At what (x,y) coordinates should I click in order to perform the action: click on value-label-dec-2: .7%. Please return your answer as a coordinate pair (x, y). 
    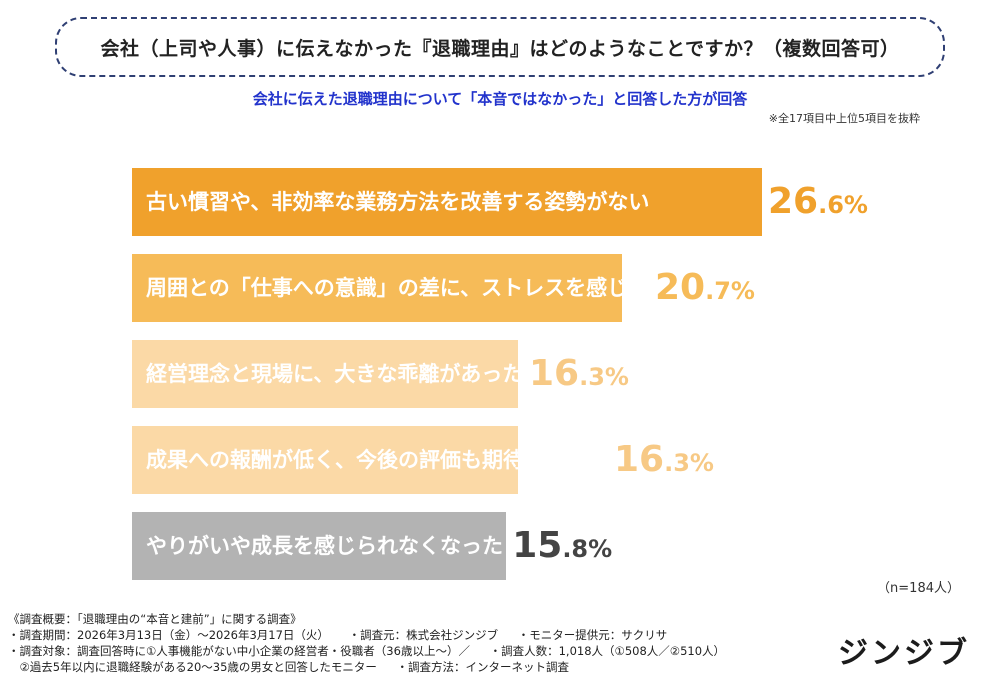
    Looking at the image, I should click on (730, 291).